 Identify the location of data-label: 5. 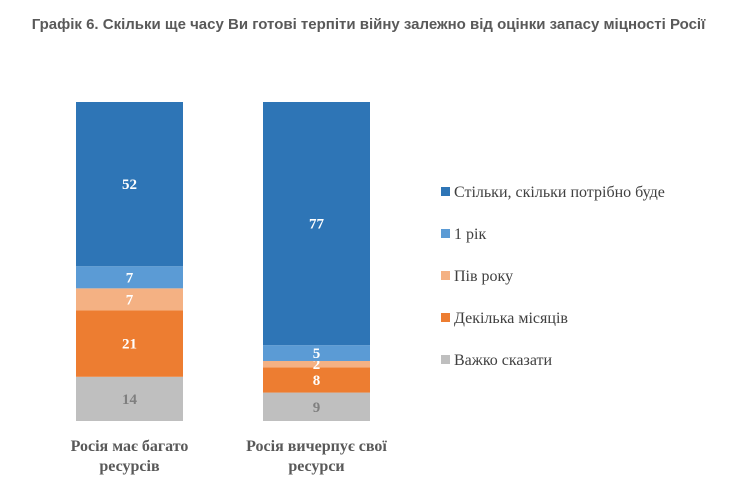
(317, 354).